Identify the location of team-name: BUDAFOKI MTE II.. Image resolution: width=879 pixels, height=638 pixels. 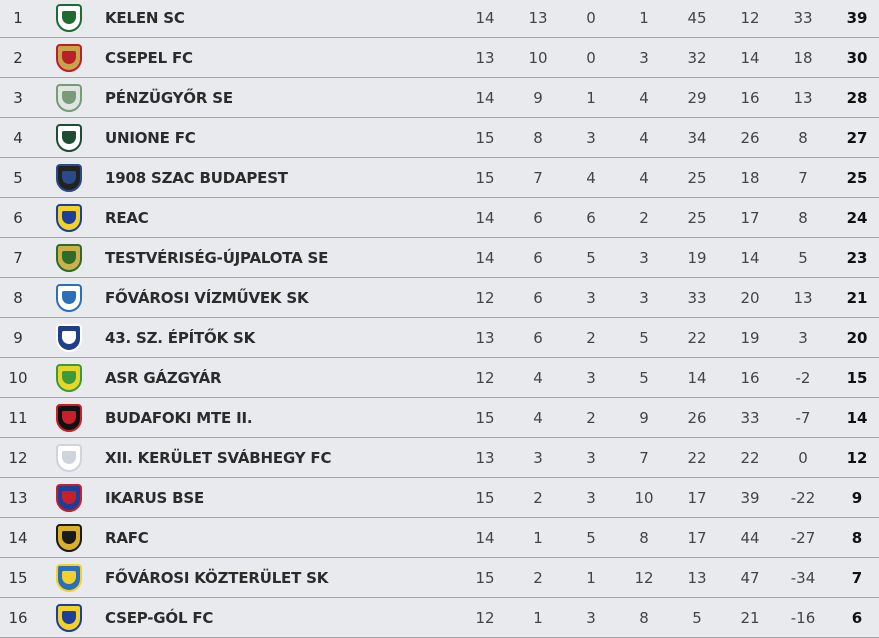
(179, 418).